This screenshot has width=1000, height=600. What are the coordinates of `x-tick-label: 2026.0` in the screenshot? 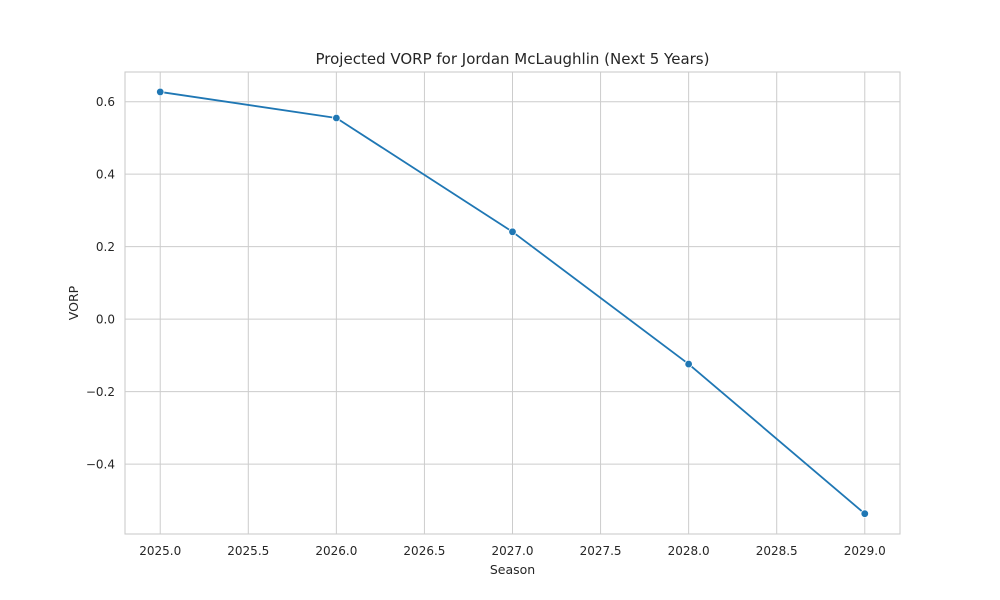 It's located at (336, 551).